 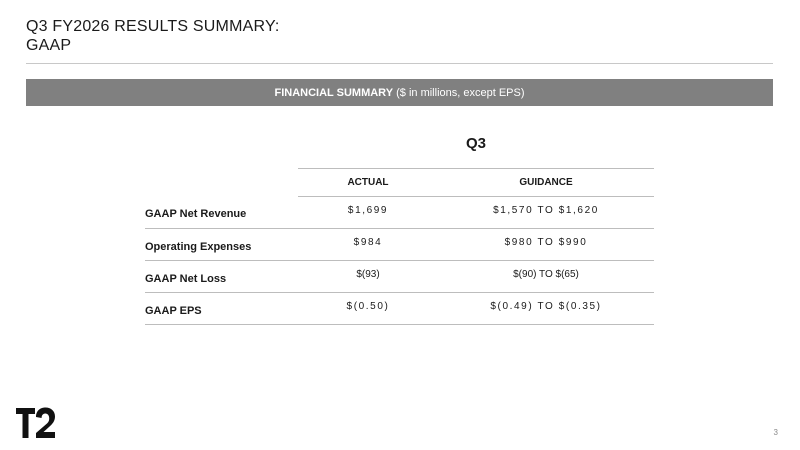 I want to click on actual-value: $1,699, so click(x=368, y=212).